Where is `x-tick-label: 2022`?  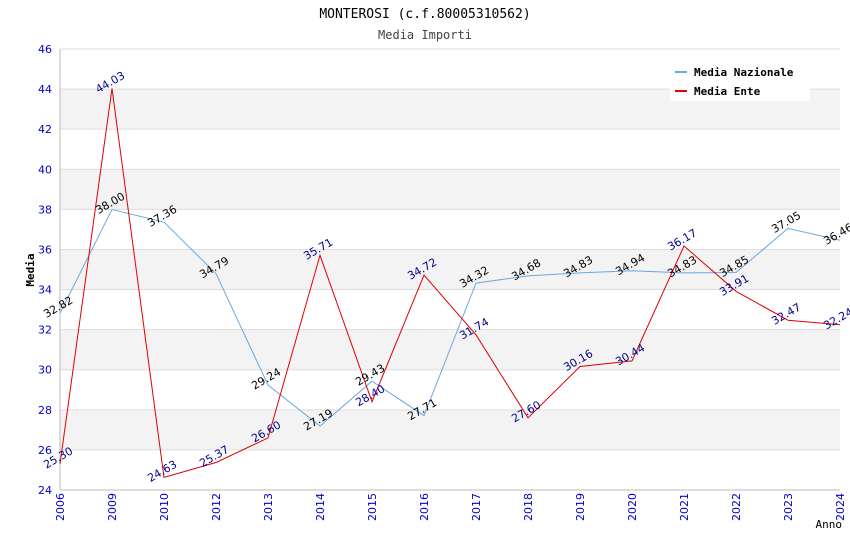
x-tick-label: 2022 is located at coordinates (736, 507).